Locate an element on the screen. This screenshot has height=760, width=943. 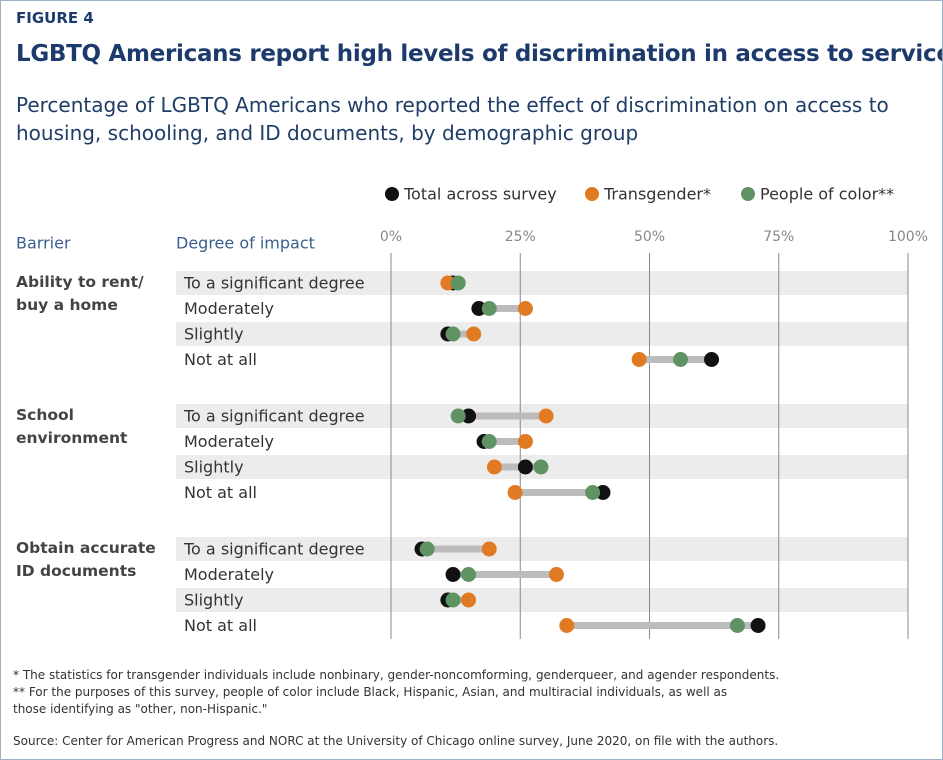
legend-label: Transgender* is located at coordinates (657, 194).